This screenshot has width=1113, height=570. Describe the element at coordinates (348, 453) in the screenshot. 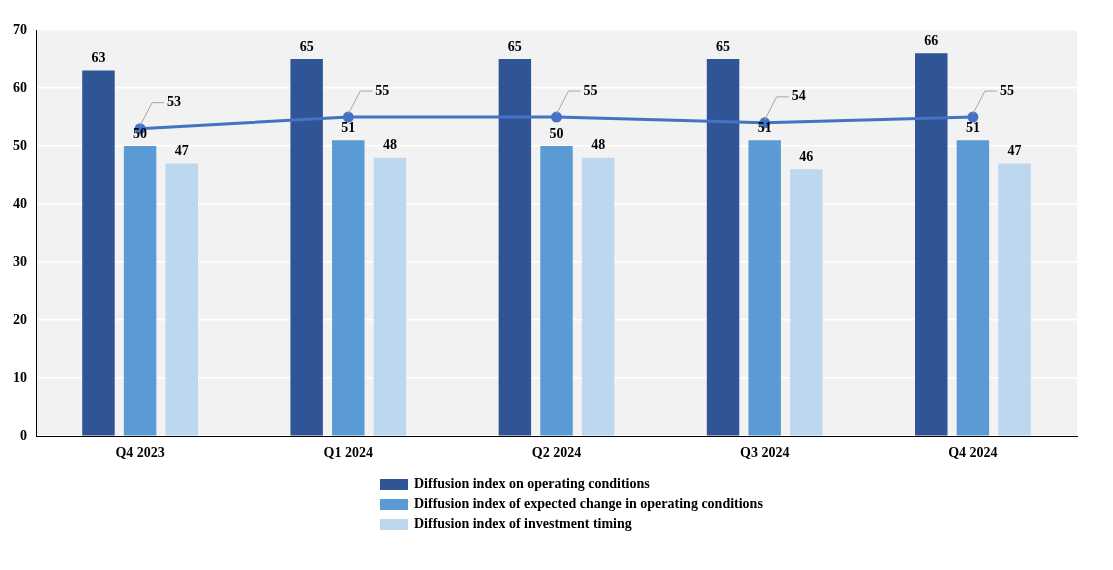

I see `x-tick-label: Q1 2024` at that location.